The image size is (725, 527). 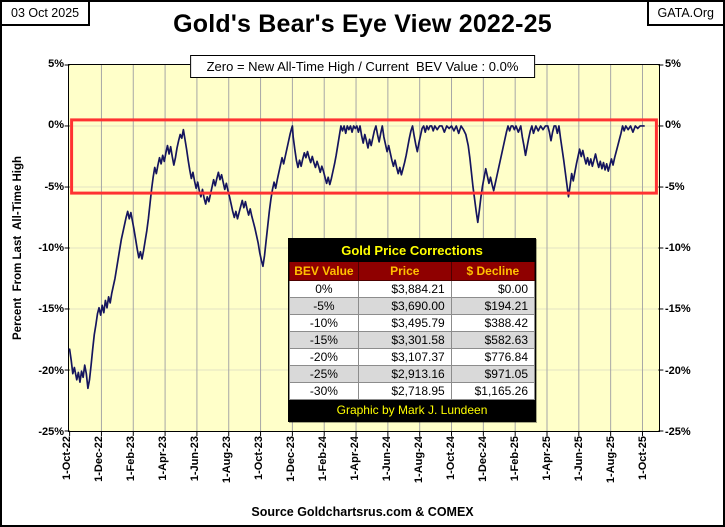 I want to click on table-row: -5% $3,690.00 $194.21, so click(x=412, y=306).